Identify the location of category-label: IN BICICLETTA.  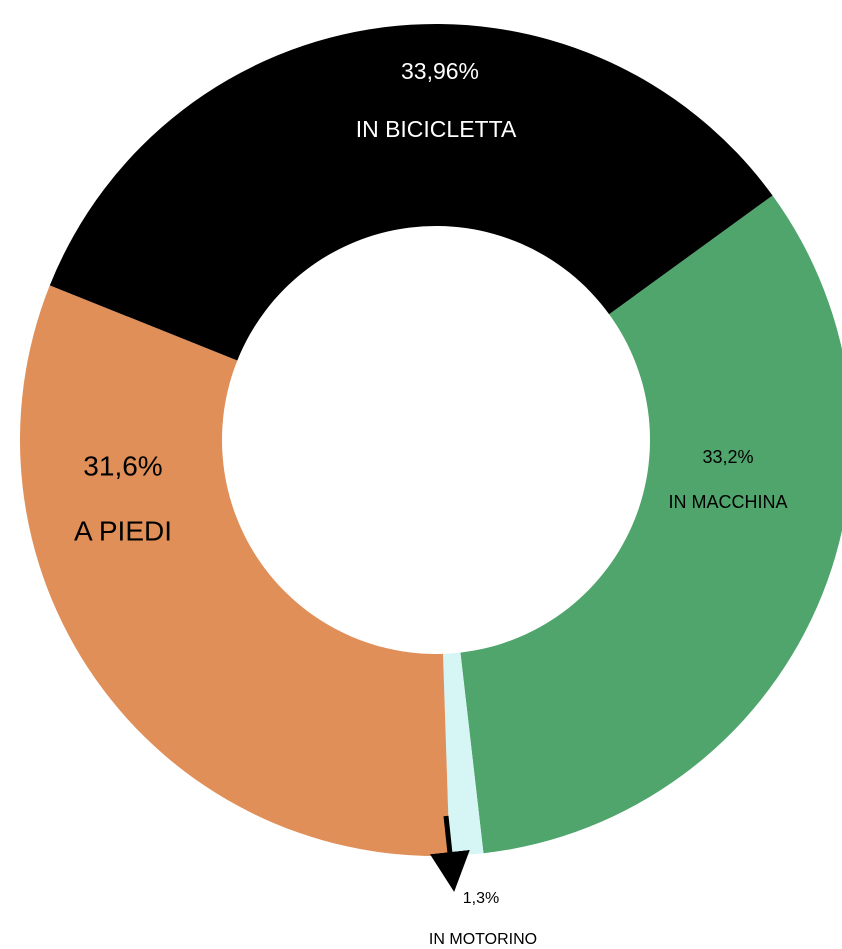
(436, 129).